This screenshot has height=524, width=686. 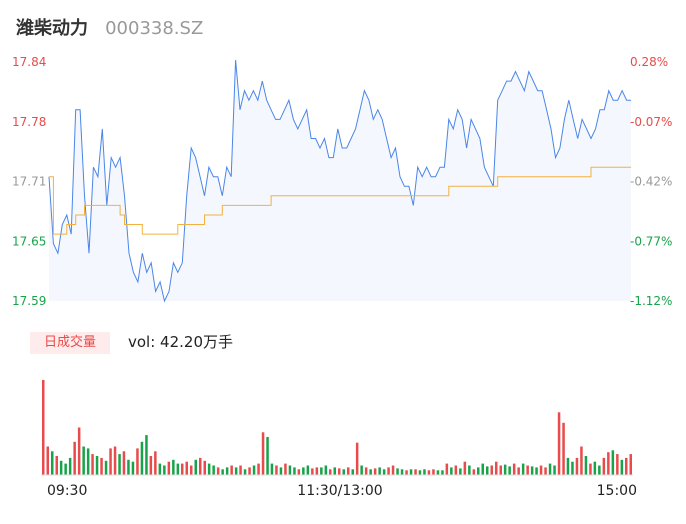 I want to click on x-tick: 15:00, so click(x=617, y=491).